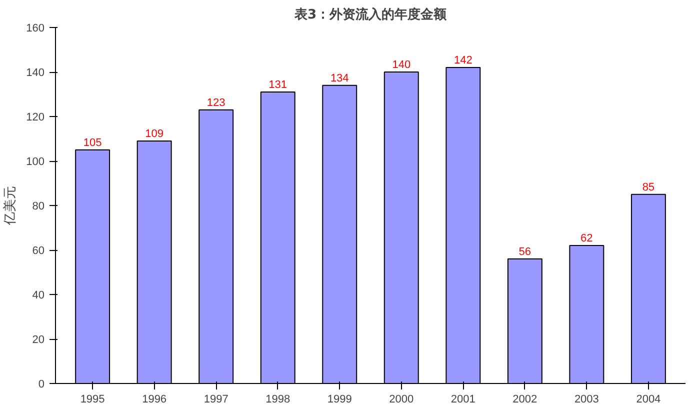 The width and height of the screenshot is (694, 409). Describe the element at coordinates (401, 65) in the screenshot. I see `data-label: 140` at that location.